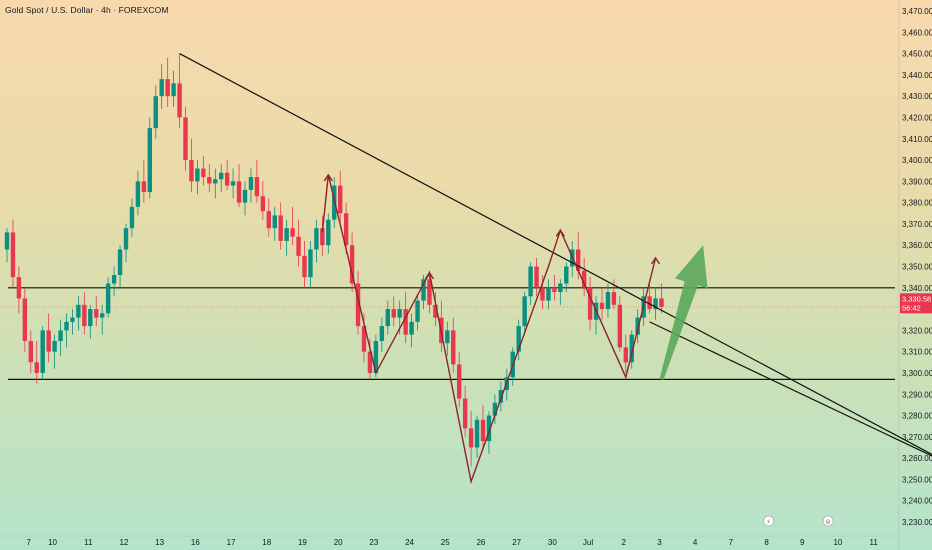  I want to click on y-tick-label: 3,340.00, so click(917, 288).